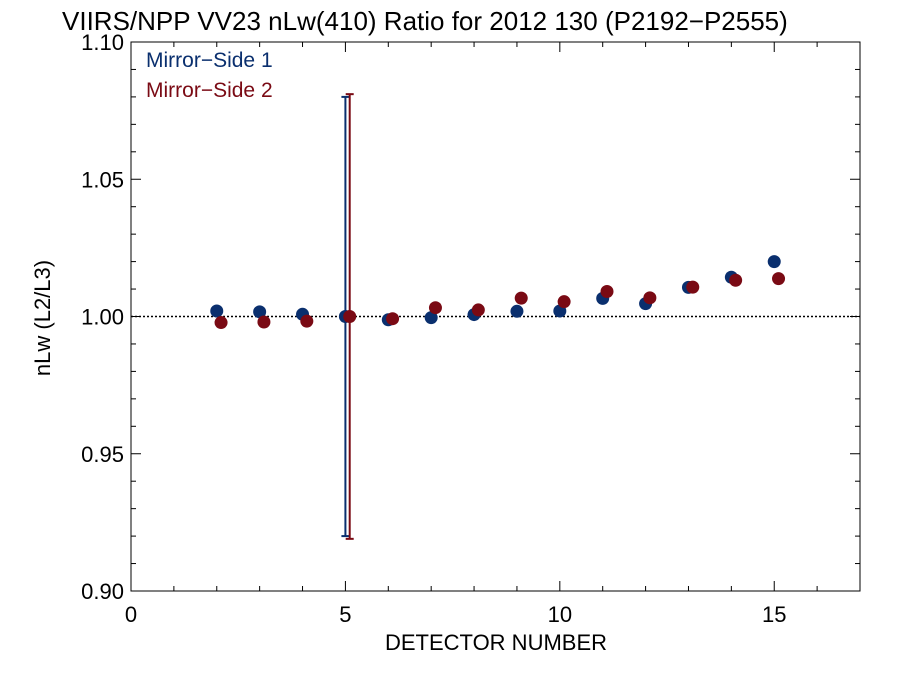  Describe the element at coordinates (102, 42) in the screenshot. I see `y-tick-label: 1.10` at that location.